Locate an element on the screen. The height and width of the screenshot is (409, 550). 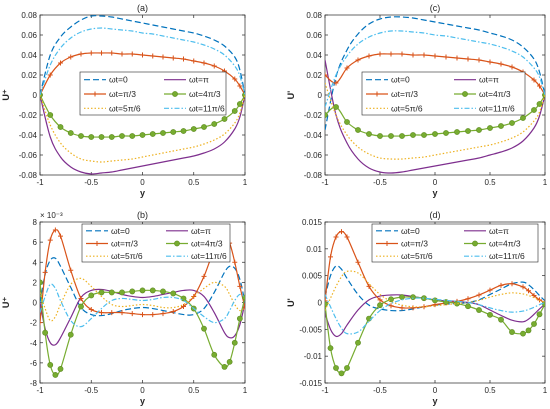
y-tick-label: -0.08 is located at coordinates (313, 175).